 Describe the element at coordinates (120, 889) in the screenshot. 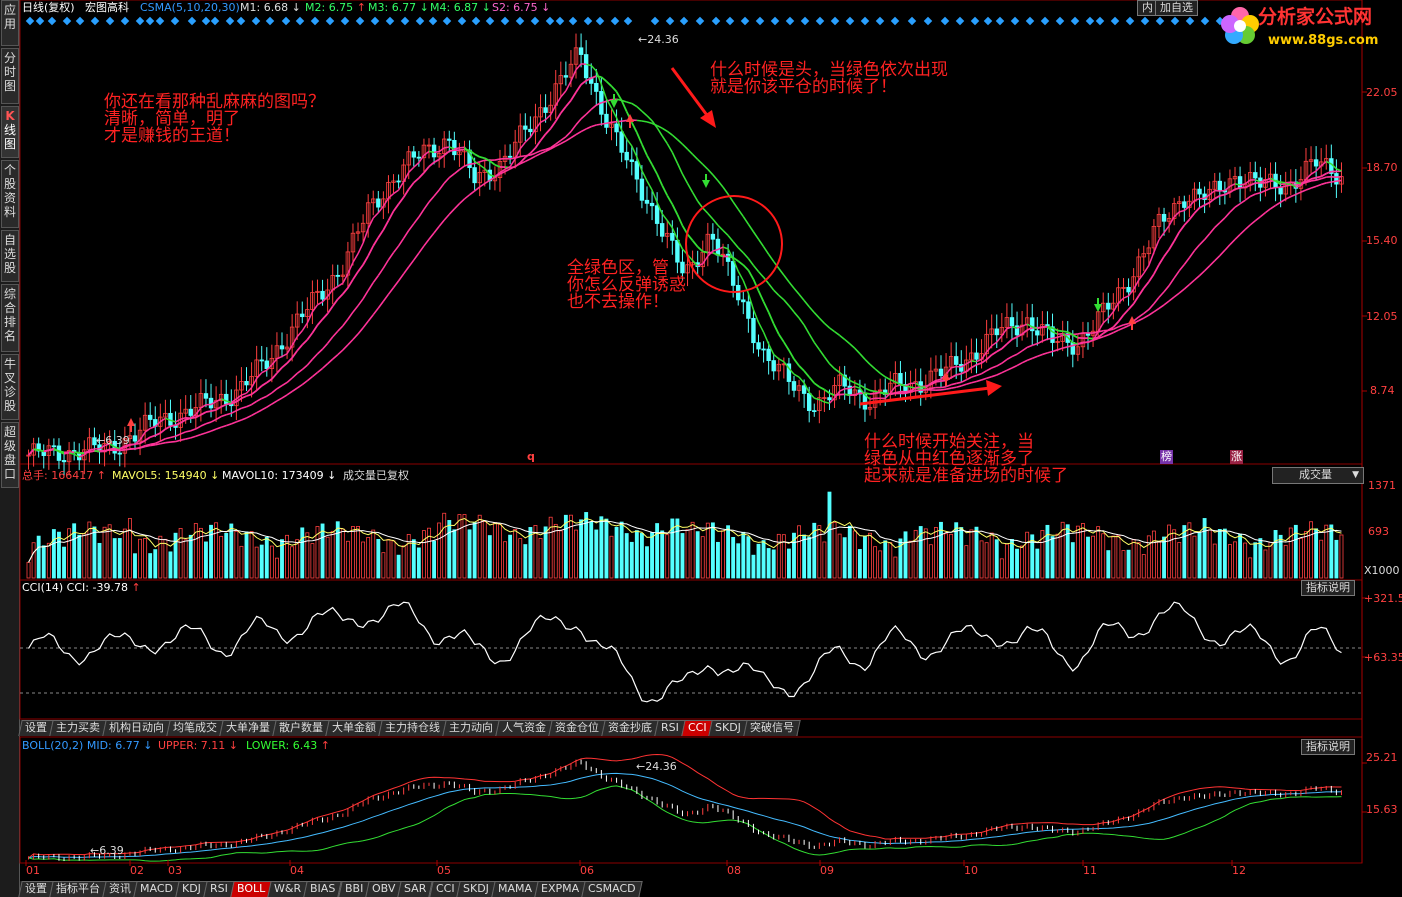

I see `tab-2: 资讯` at that location.